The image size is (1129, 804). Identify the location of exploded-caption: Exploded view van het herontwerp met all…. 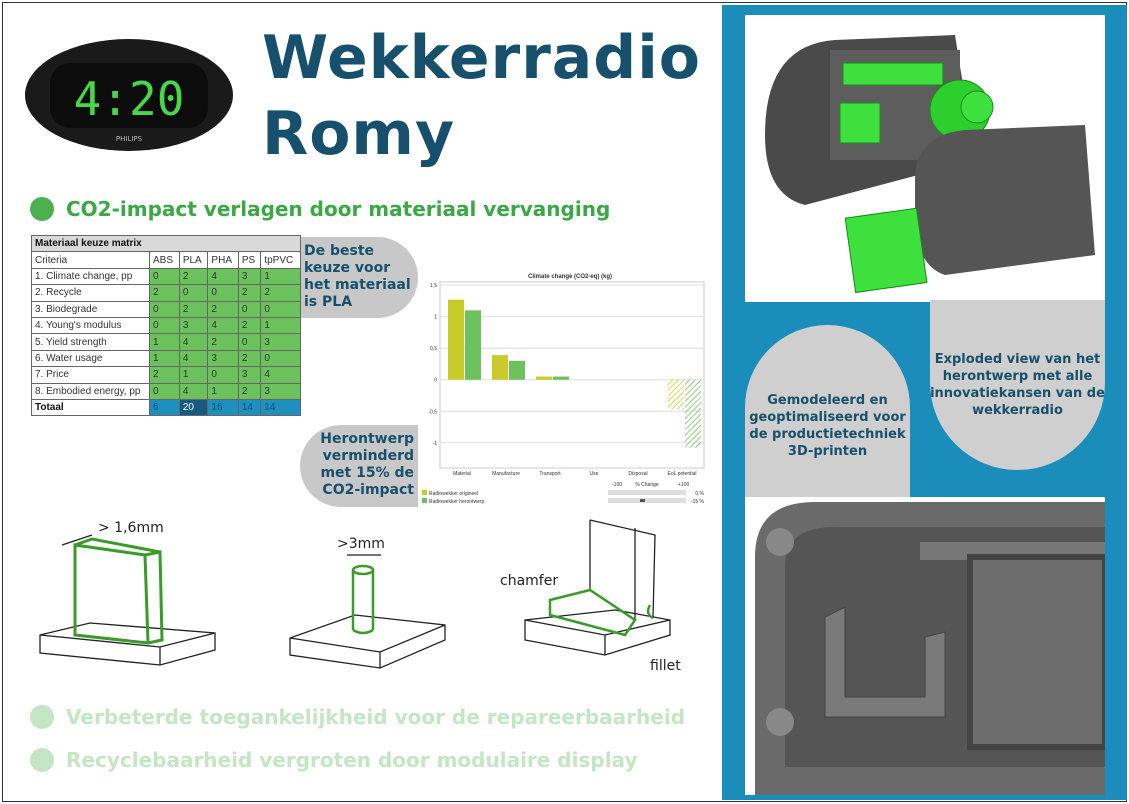
(1017, 385).